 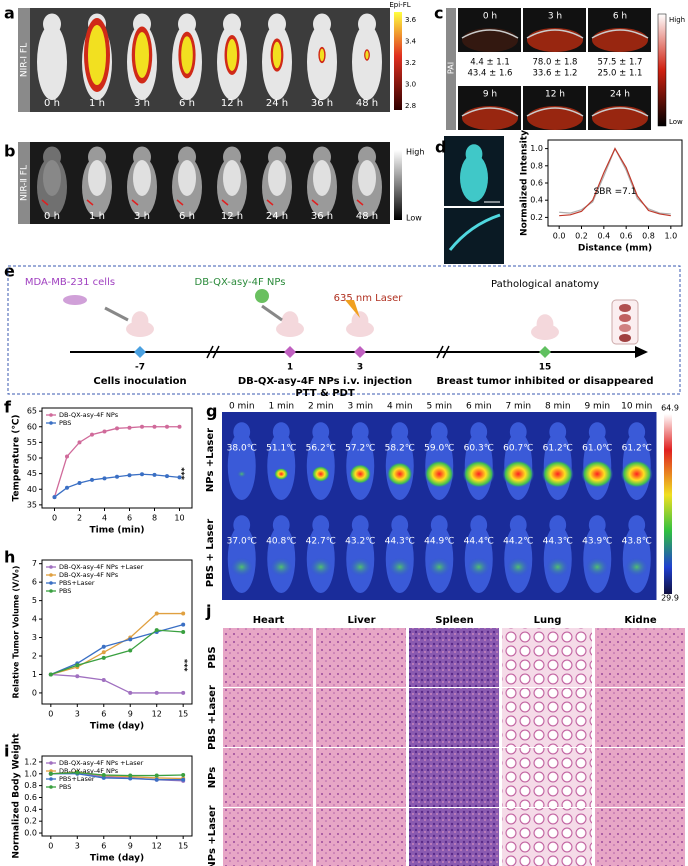 What do you see at coordinates (75, 300) in the screenshot?
I see `dish` at bounding box center [75, 300].